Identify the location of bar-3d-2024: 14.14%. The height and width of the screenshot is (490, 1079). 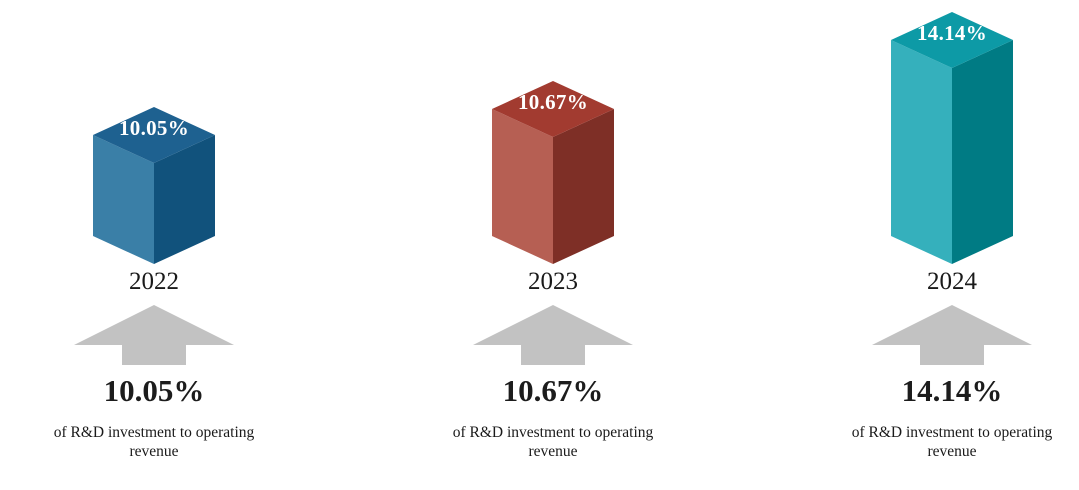
(952, 138).